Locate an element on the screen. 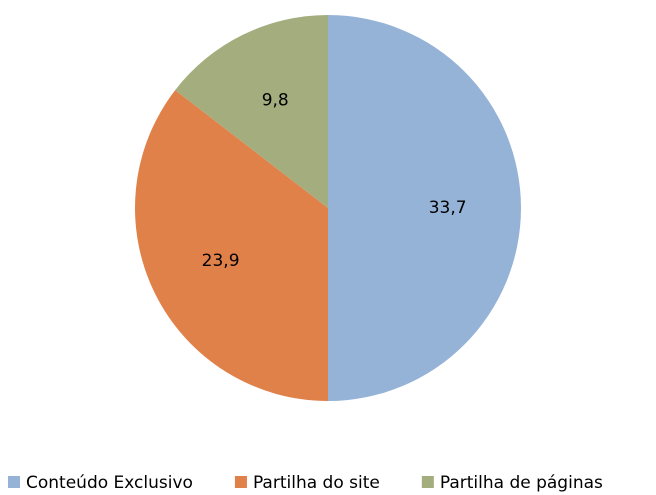 This screenshot has height=495, width=656. pie-slice is located at coordinates (251, 111).